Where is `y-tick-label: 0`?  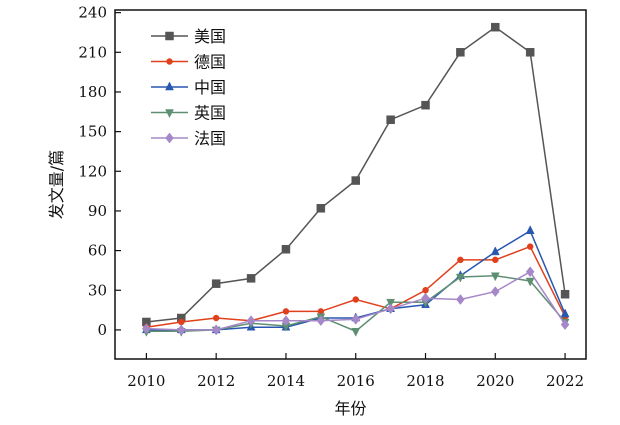
y-tick-label: 0 is located at coordinates (102, 330).